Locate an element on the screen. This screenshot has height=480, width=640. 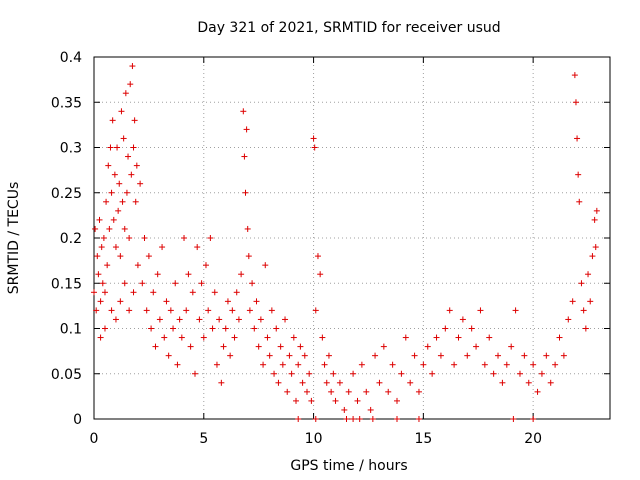
x-tick-label: 15 is located at coordinates (423, 439).